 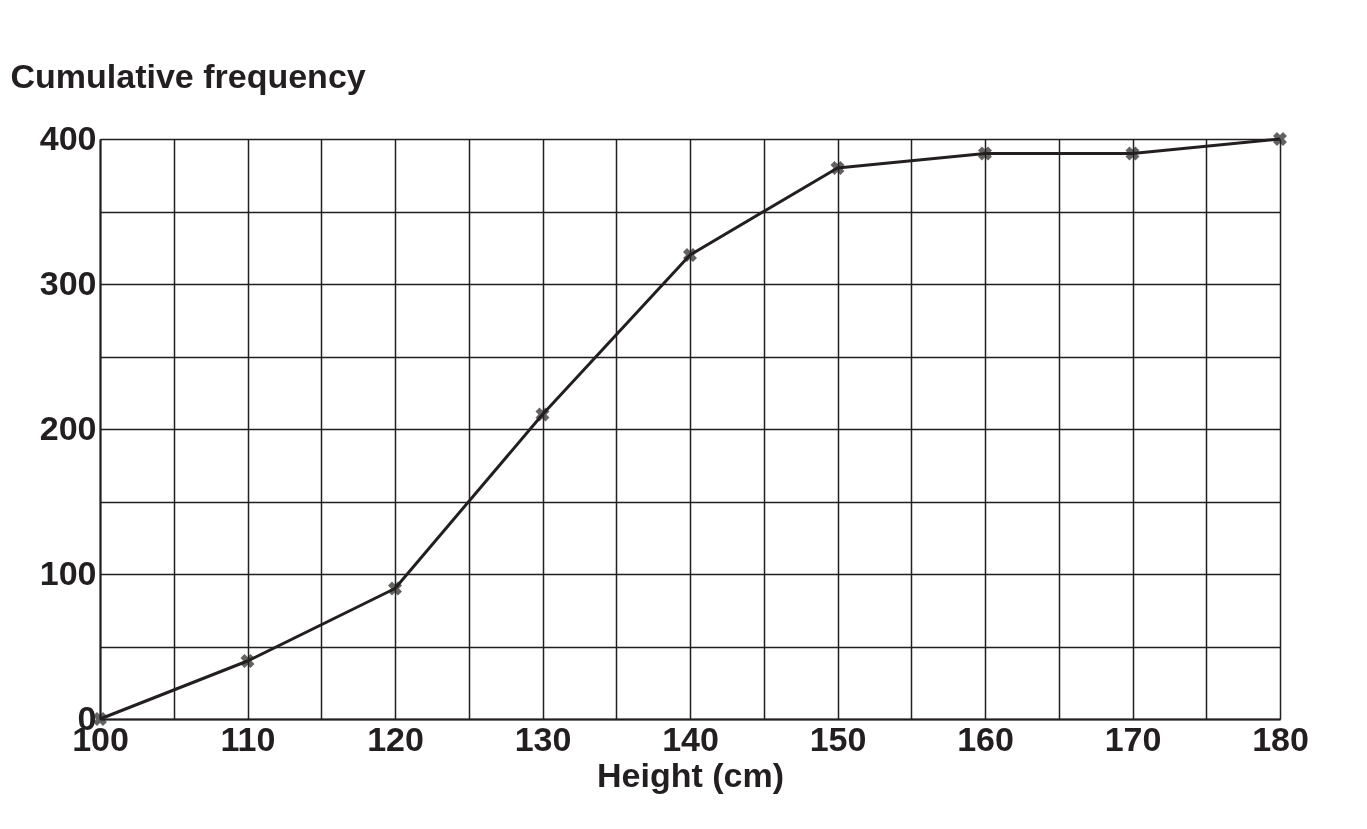 What do you see at coordinates (838, 738) in the screenshot?
I see `x-tick-label: 150` at bounding box center [838, 738].